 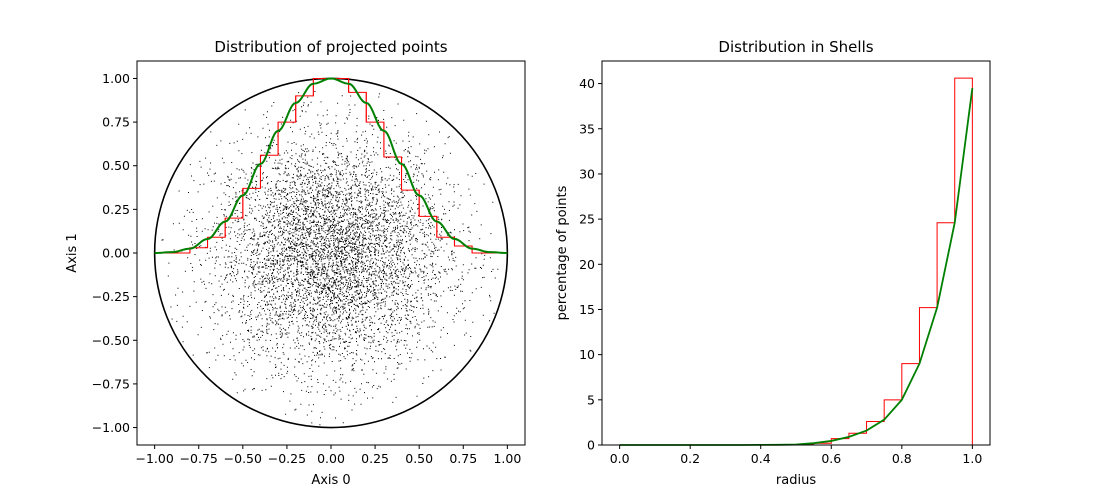 I want to click on right-y-tick-label: 35, so click(x=587, y=128).